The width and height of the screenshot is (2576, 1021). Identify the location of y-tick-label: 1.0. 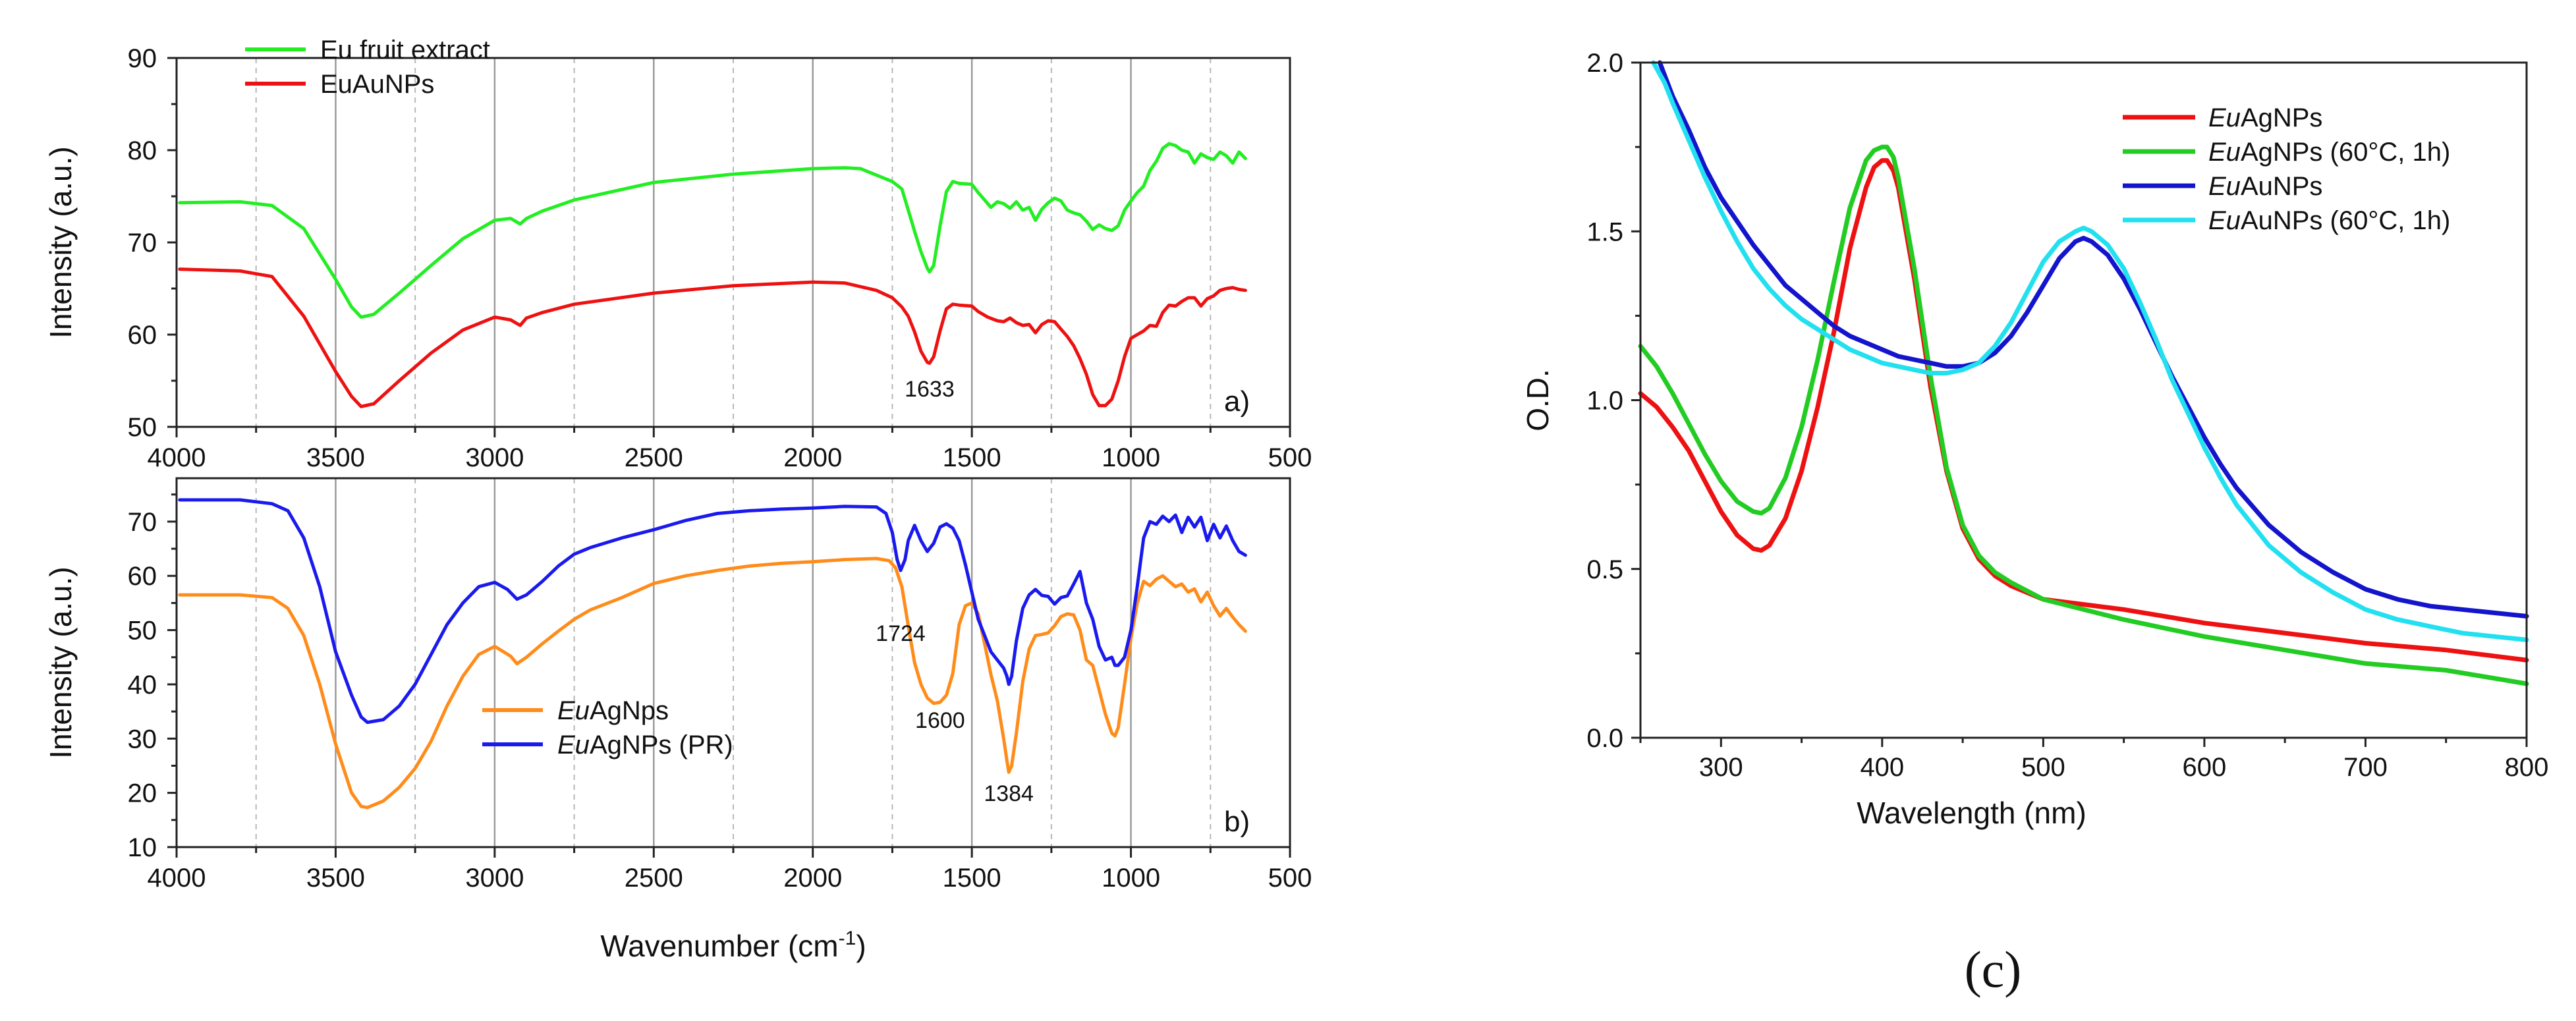
(1604, 401).